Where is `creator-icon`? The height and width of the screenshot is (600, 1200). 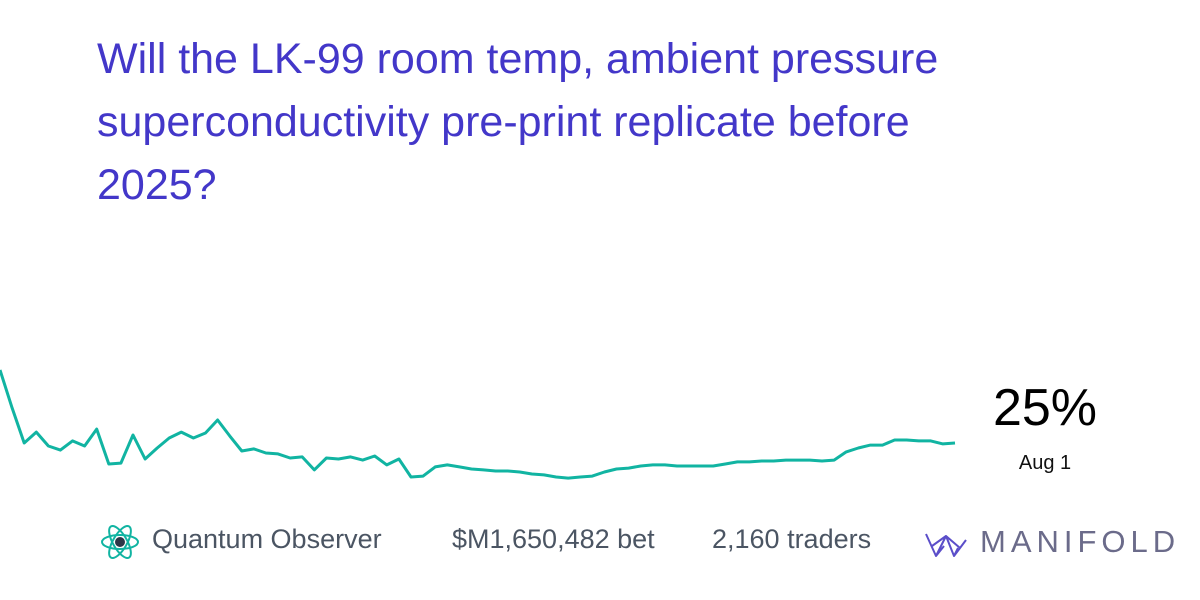
creator-icon is located at coordinates (120, 542).